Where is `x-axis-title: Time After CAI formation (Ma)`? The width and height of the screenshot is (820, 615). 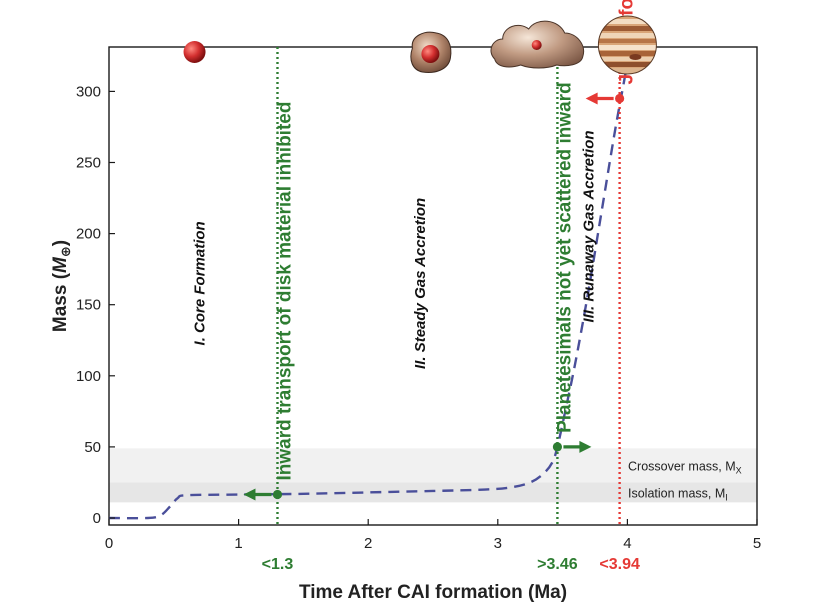
x-axis-title: Time After CAI formation (Ma) is located at coordinates (433, 592).